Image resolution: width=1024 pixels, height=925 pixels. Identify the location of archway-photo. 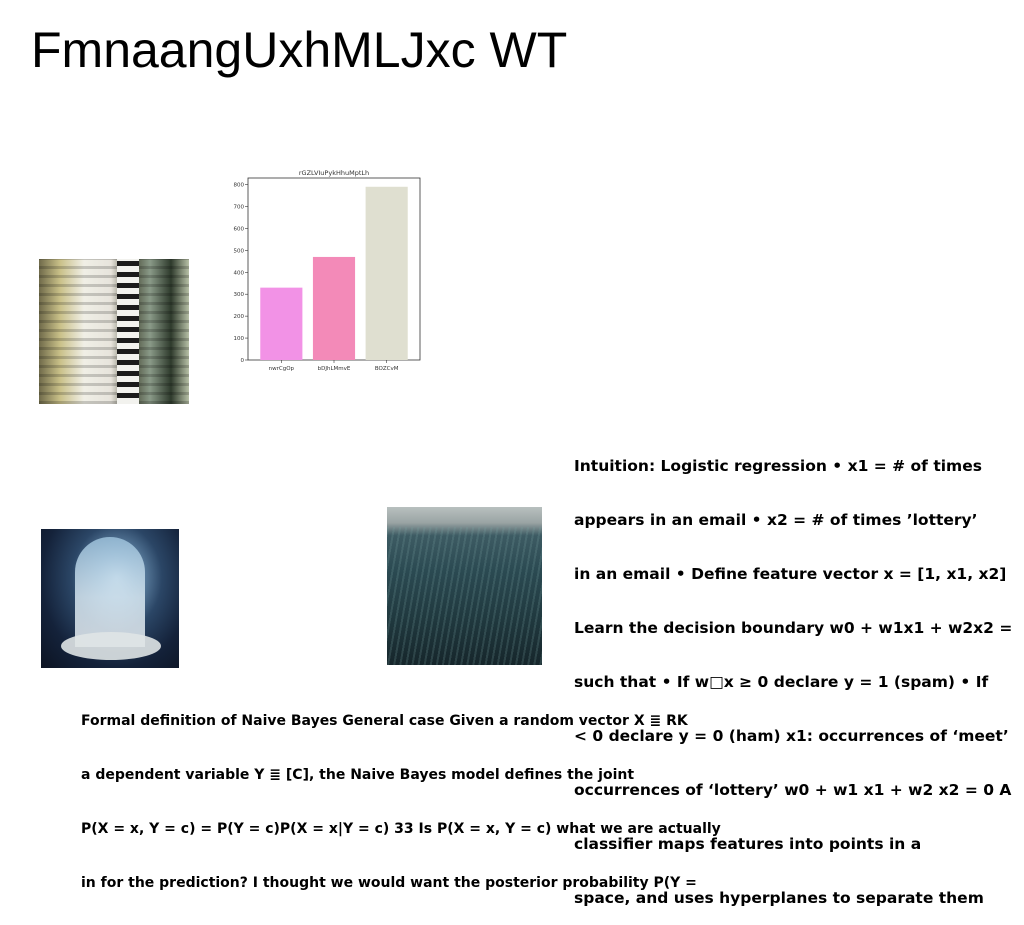
(110, 598).